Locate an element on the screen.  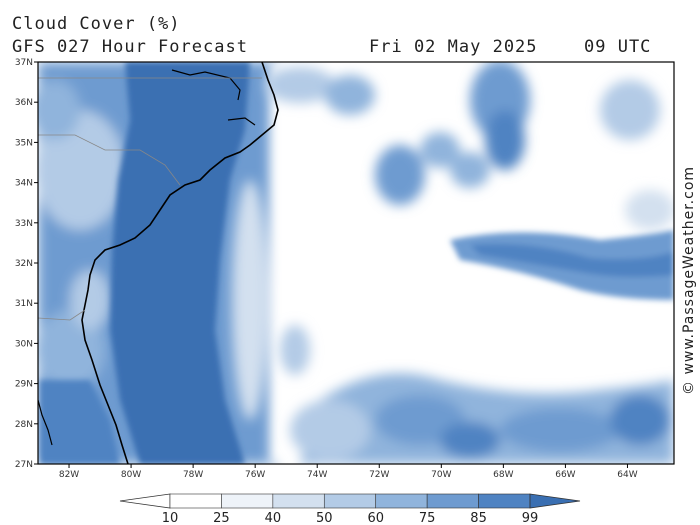
colorbar-label: 10 is located at coordinates (170, 518).